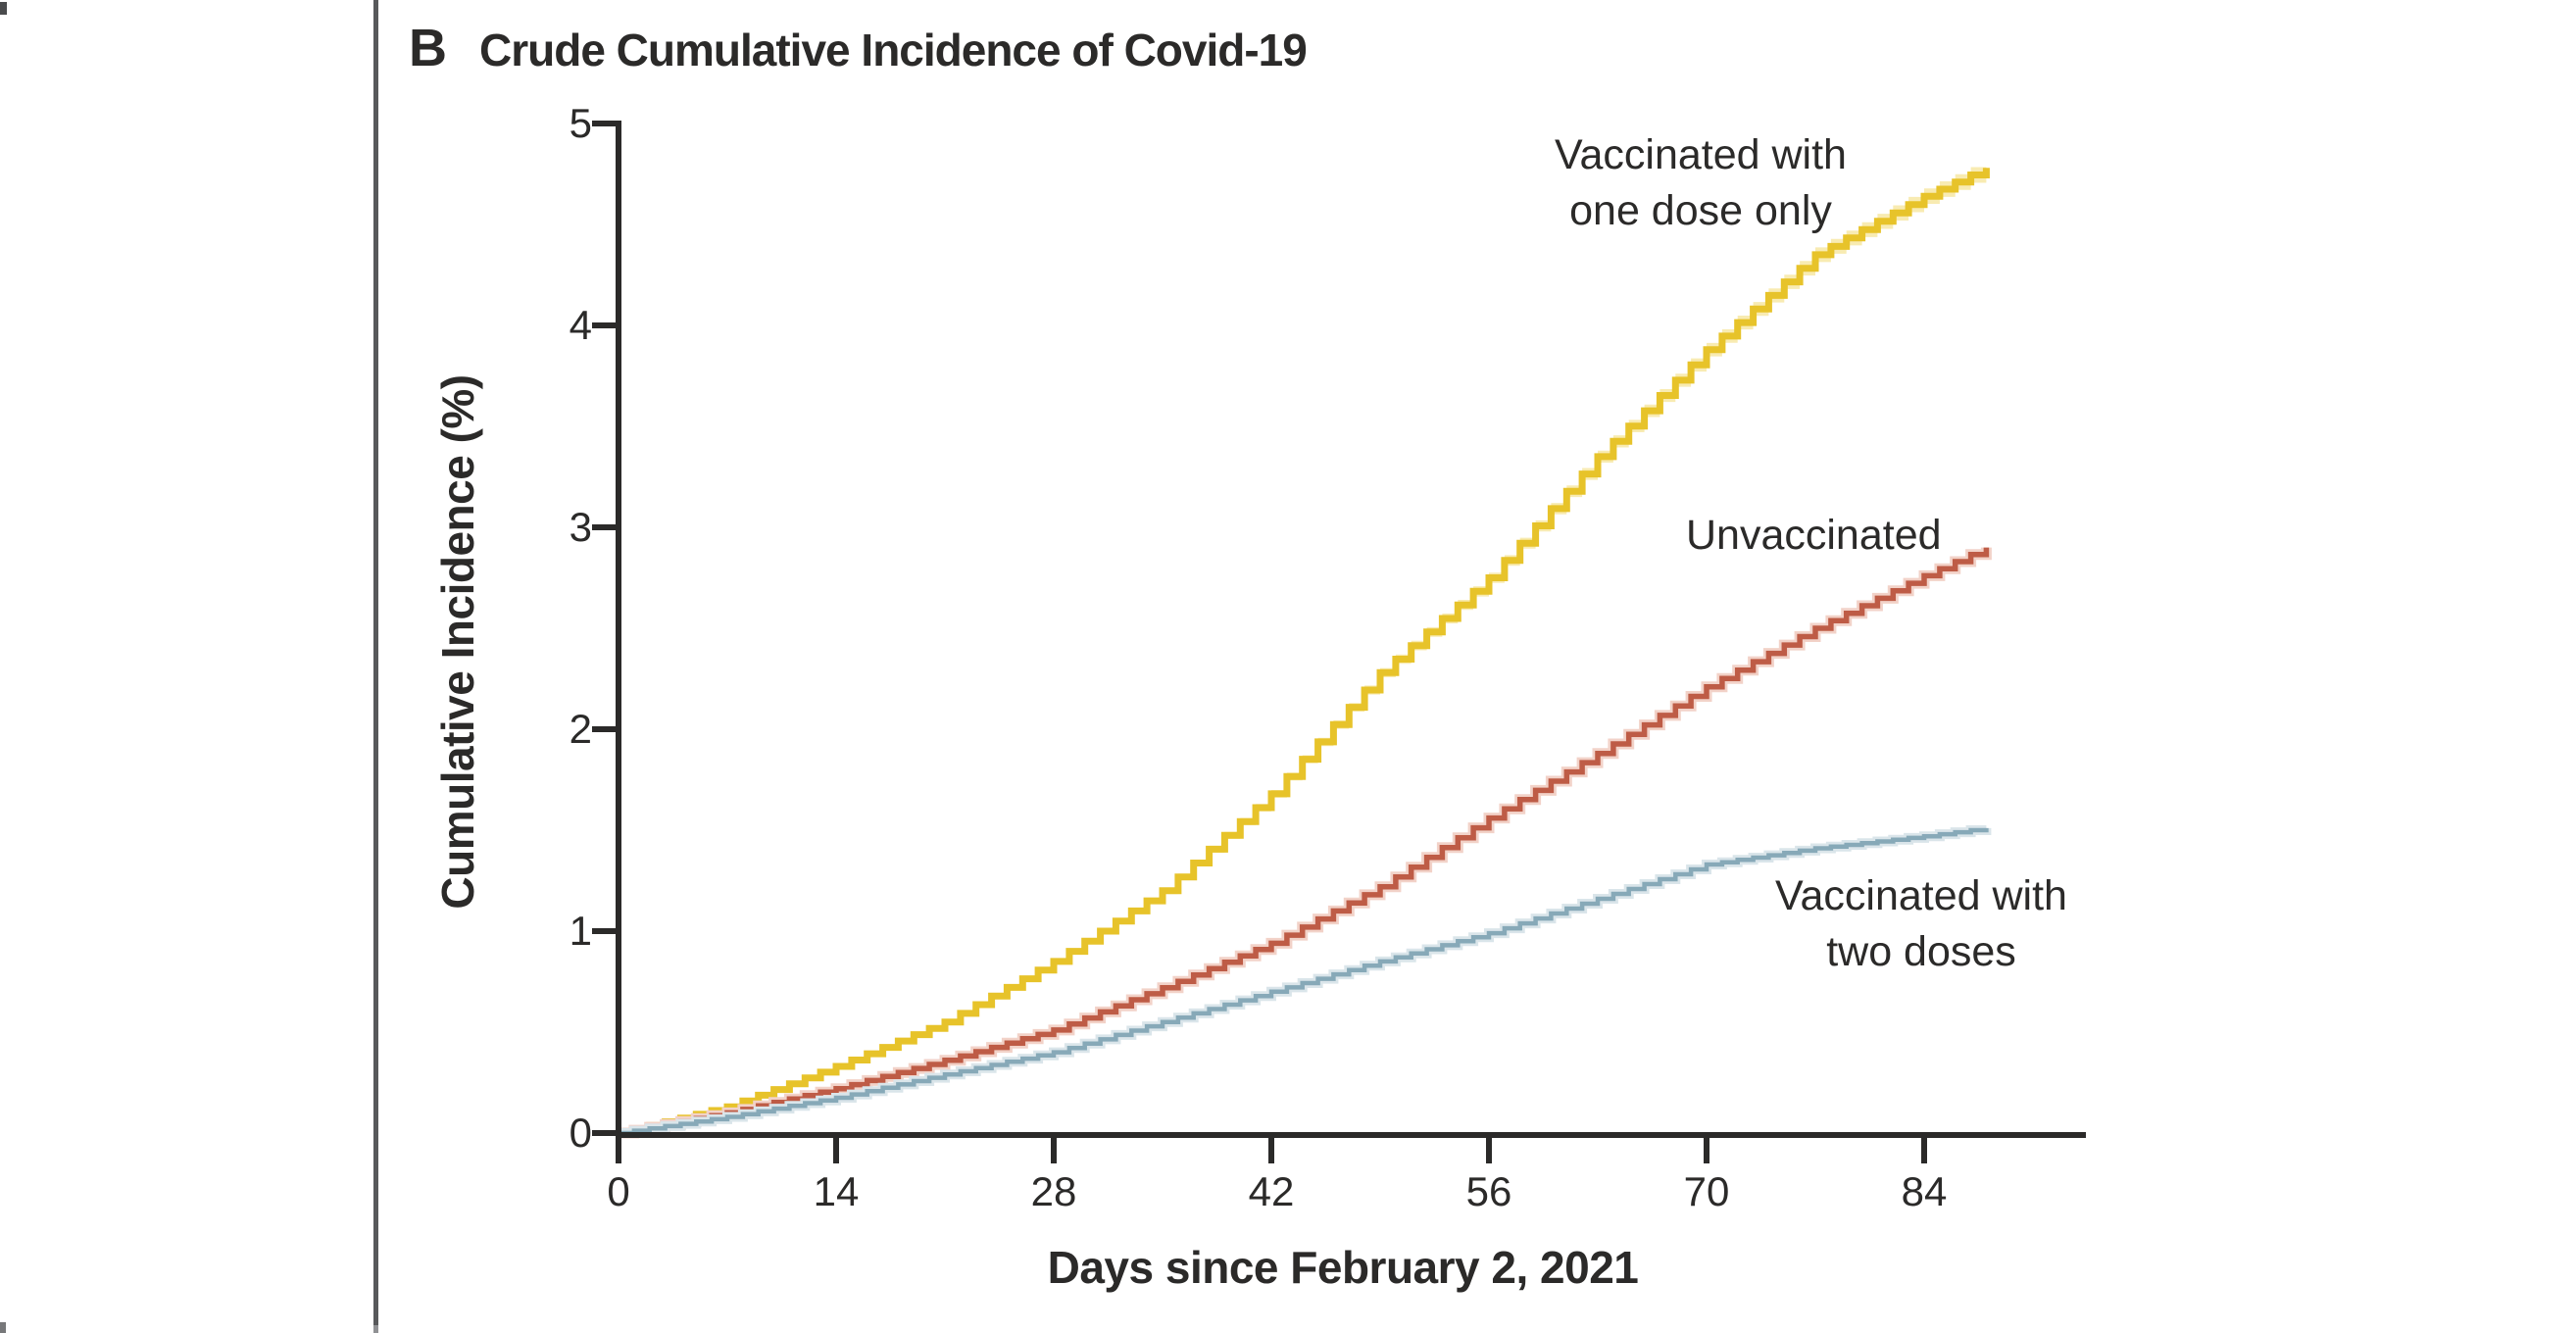  I want to click on x-tick-label: 42, so click(1271, 1191).